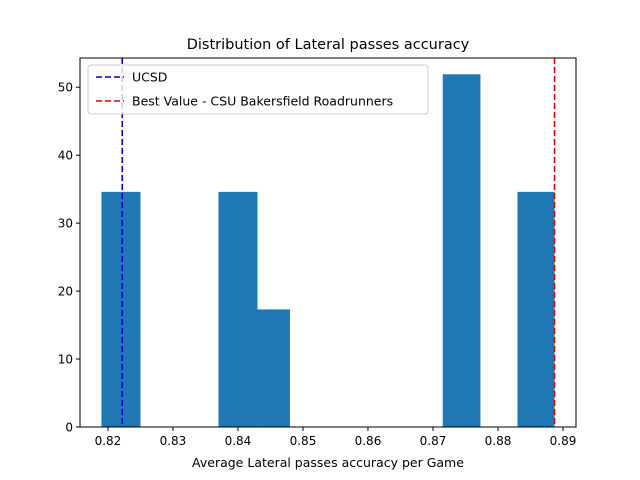 The width and height of the screenshot is (640, 480). What do you see at coordinates (108, 441) in the screenshot?
I see `x-tick-label: 0.82` at bounding box center [108, 441].